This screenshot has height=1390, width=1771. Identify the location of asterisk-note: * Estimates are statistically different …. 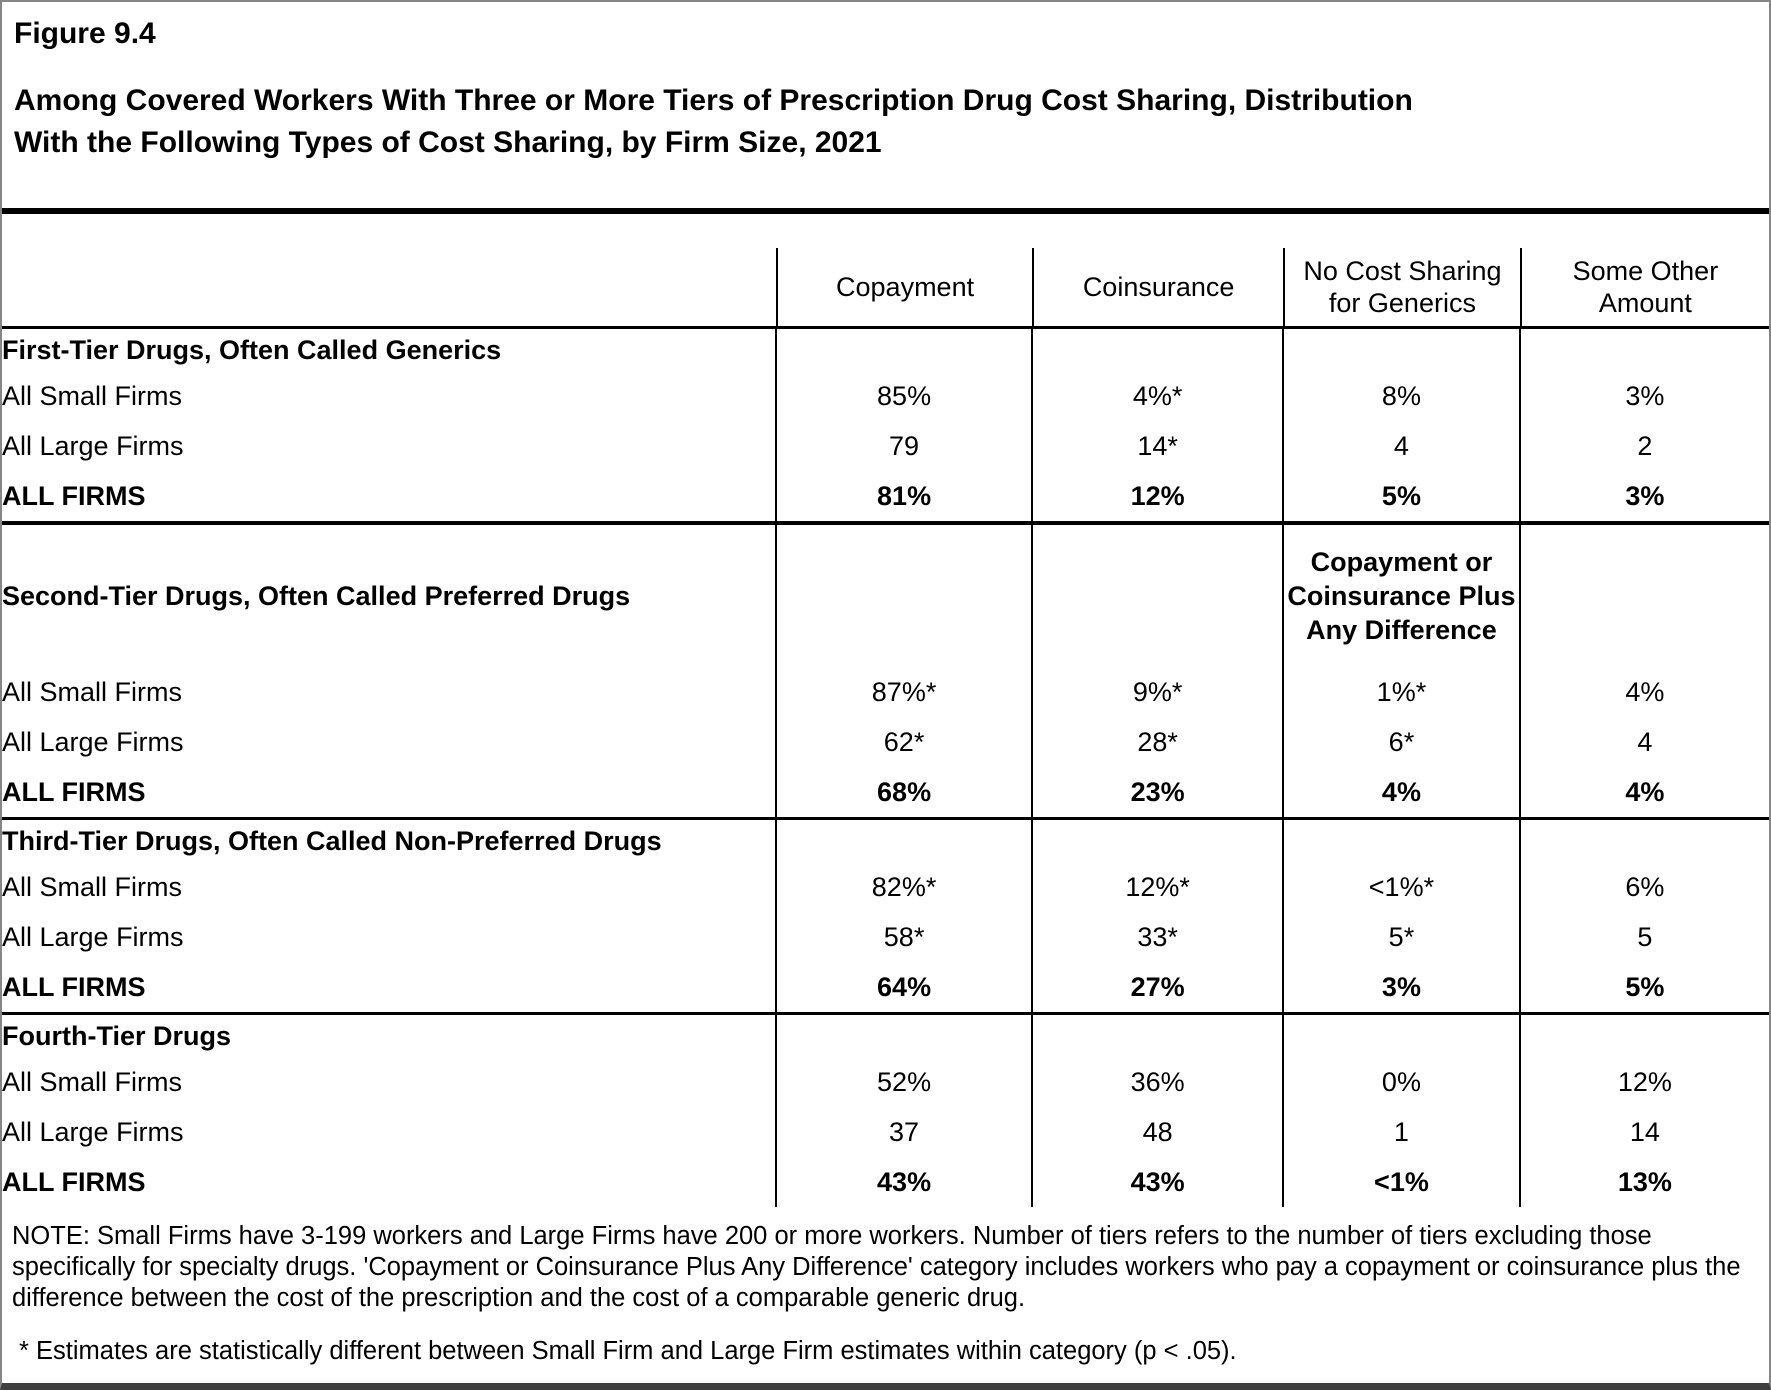
(628, 1351).